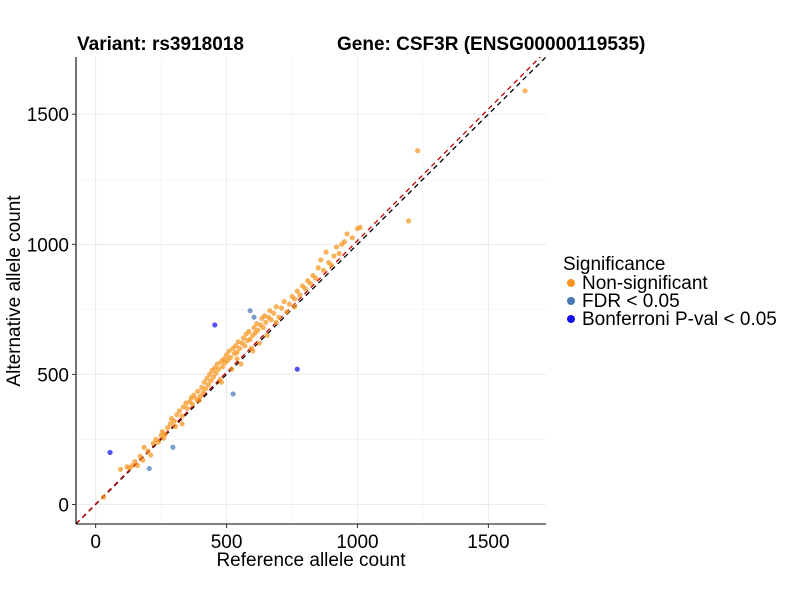  What do you see at coordinates (300, 538) in the screenshot?
I see `x-axis-ticks: 0 500 1000 1500` at bounding box center [300, 538].